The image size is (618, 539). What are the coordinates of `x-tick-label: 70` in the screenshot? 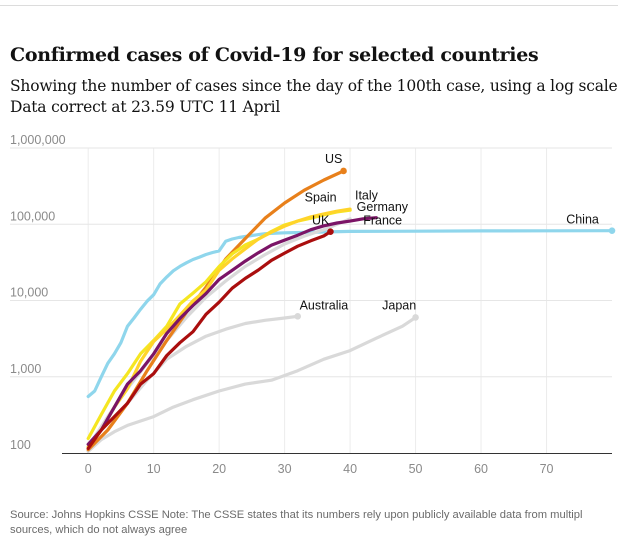 It's located at (547, 469).